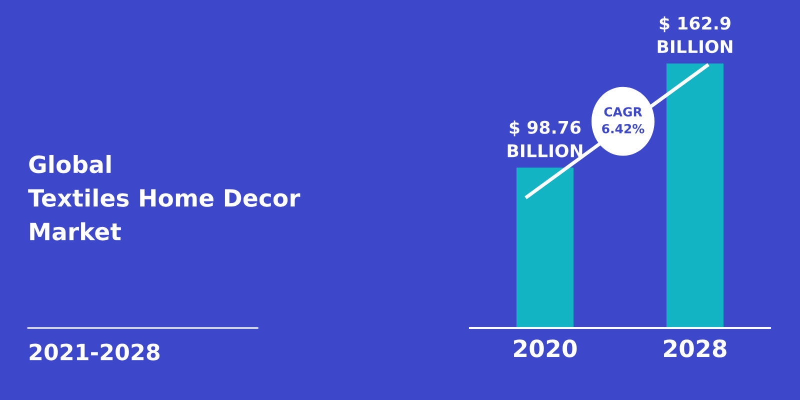  I want to click on text: Global Textiles Home Decor Market, so click(164, 197).